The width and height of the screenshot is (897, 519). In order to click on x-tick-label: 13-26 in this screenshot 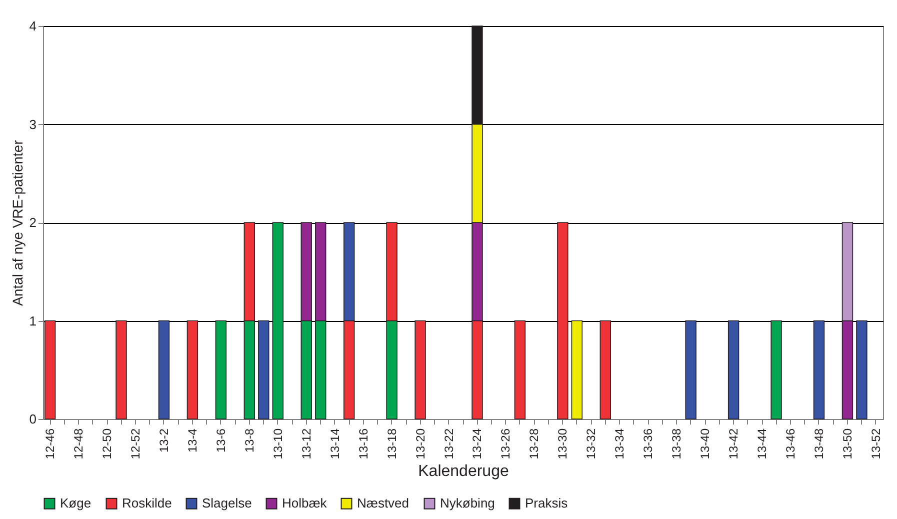, I will do `click(505, 444)`.